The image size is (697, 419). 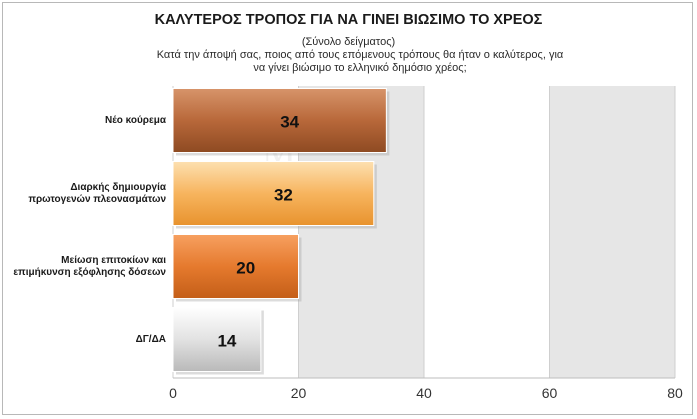 I want to click on grid-band, so click(x=612, y=232).